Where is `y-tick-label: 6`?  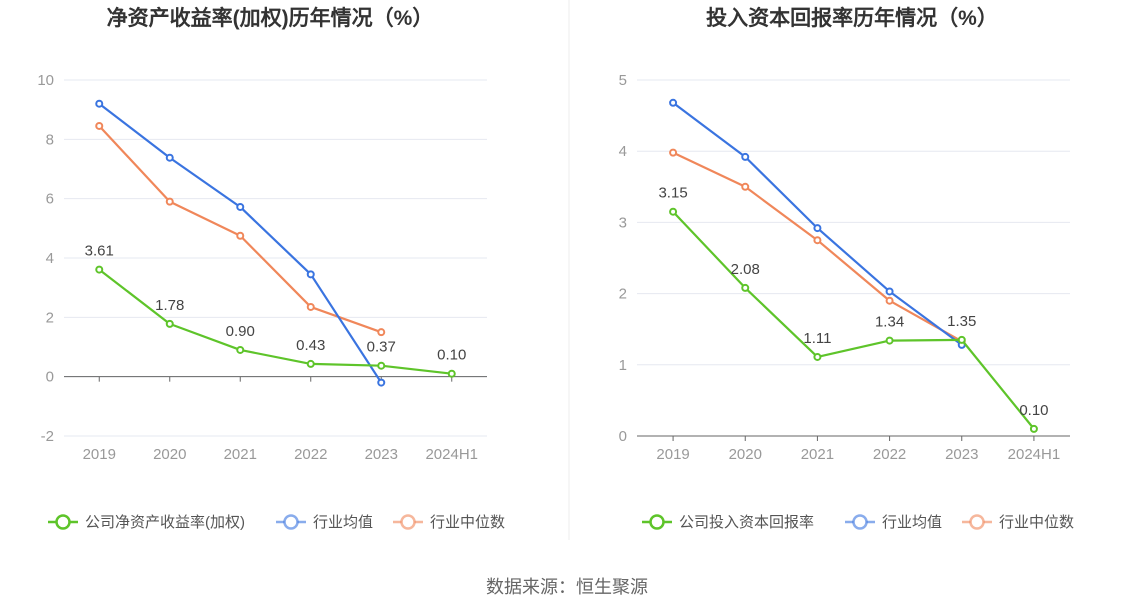
y-tick-label: 6 is located at coordinates (50, 199).